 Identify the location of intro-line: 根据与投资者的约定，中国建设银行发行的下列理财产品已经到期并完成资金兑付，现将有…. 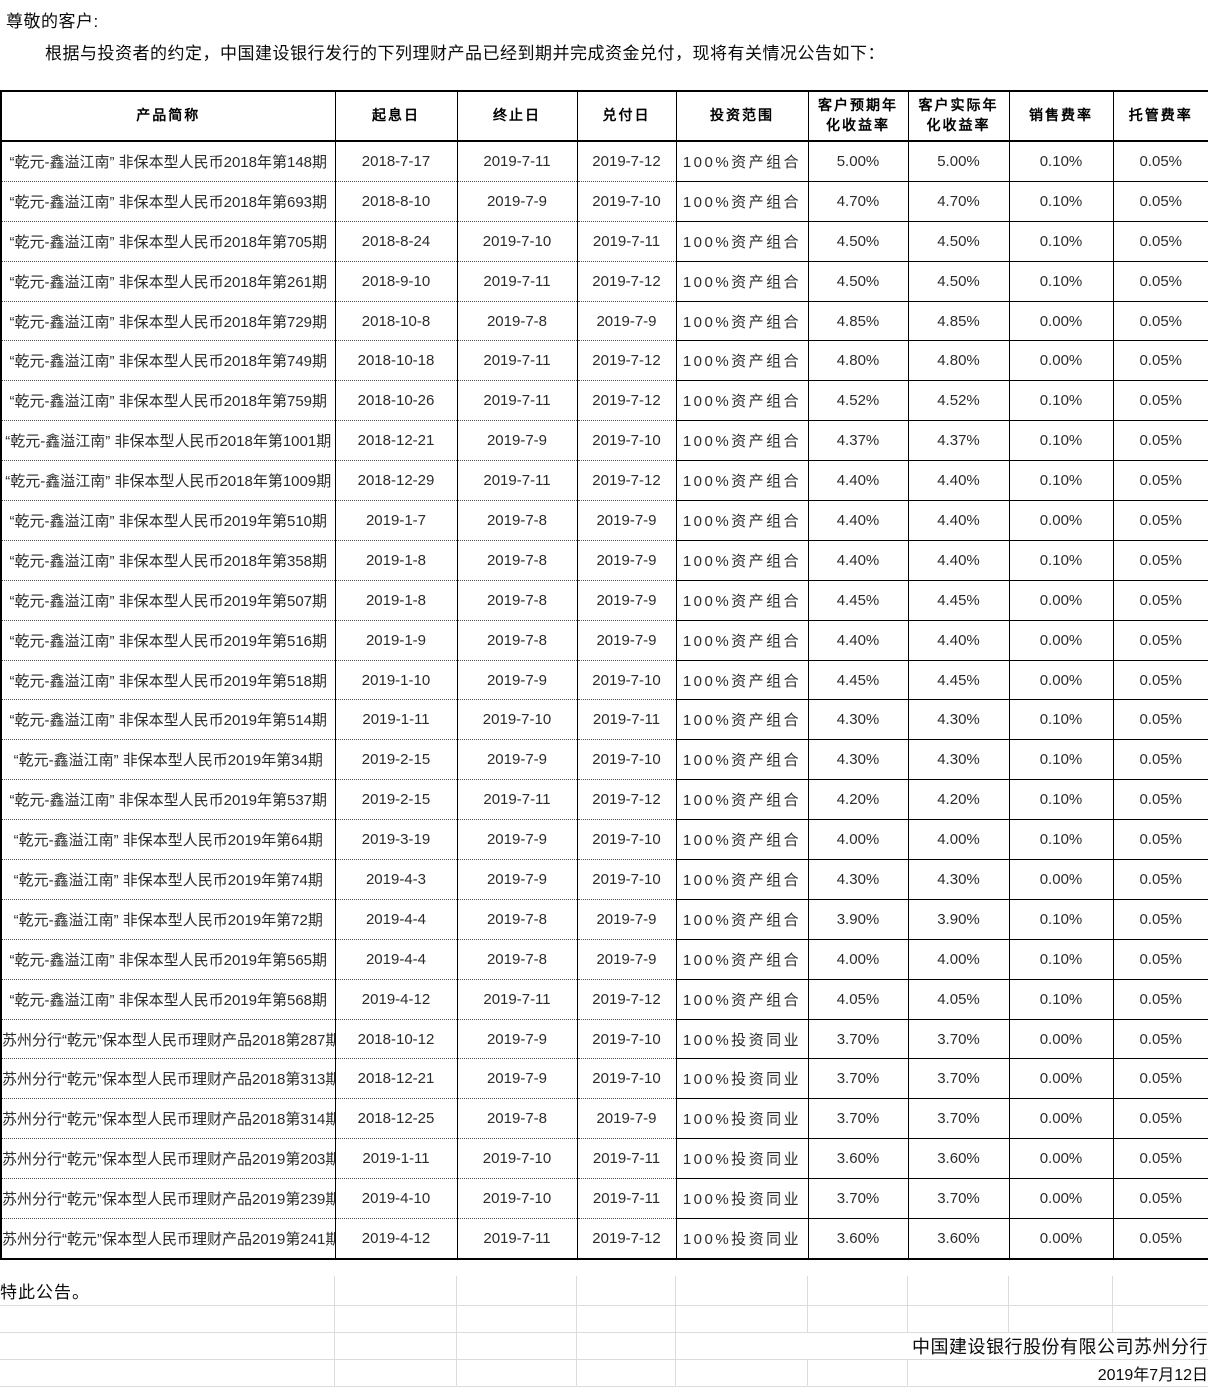
(465, 53).